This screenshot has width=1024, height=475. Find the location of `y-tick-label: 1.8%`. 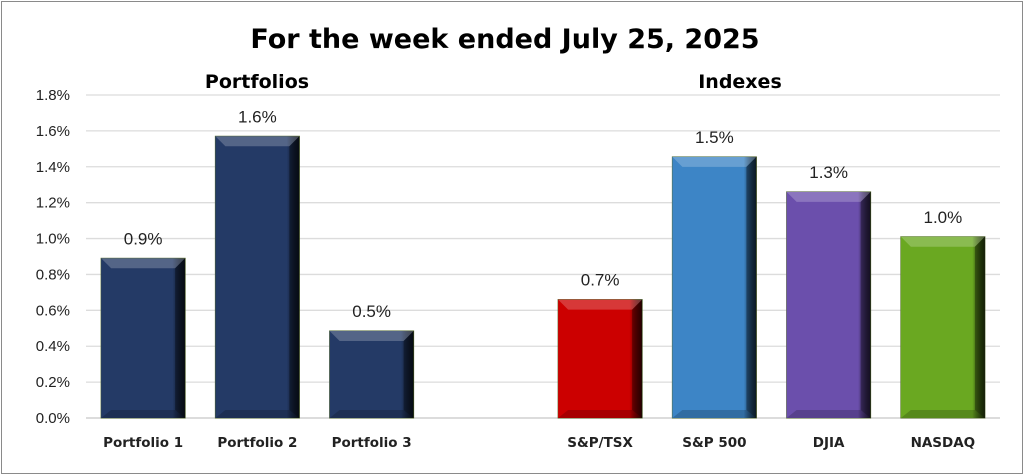

y-tick-label: 1.8% is located at coordinates (53, 95).